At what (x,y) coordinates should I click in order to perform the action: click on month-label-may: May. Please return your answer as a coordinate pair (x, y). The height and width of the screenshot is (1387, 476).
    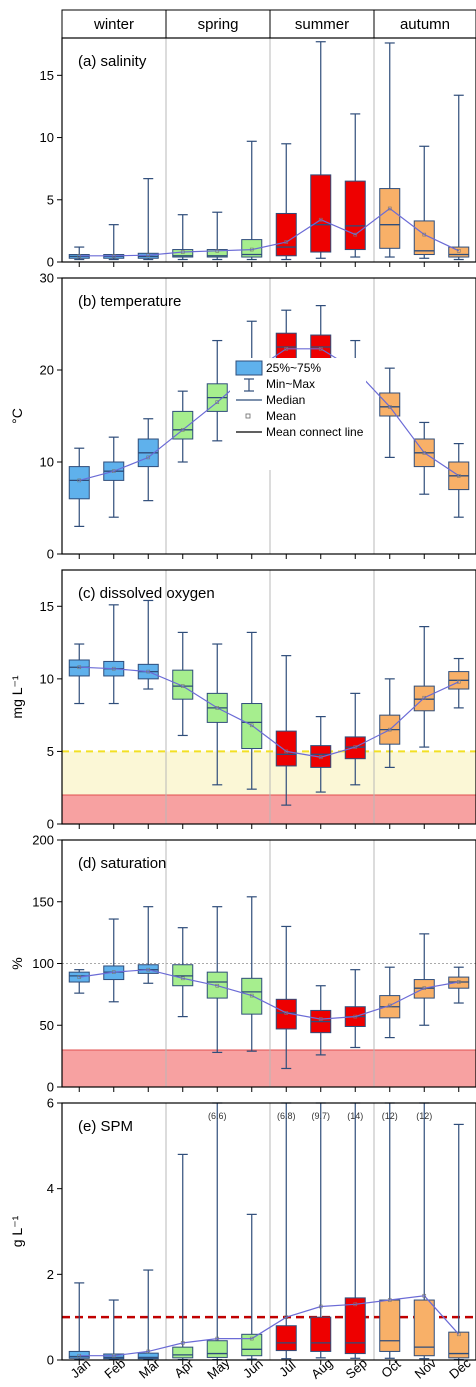
    Looking at the image, I should click on (218, 1369).